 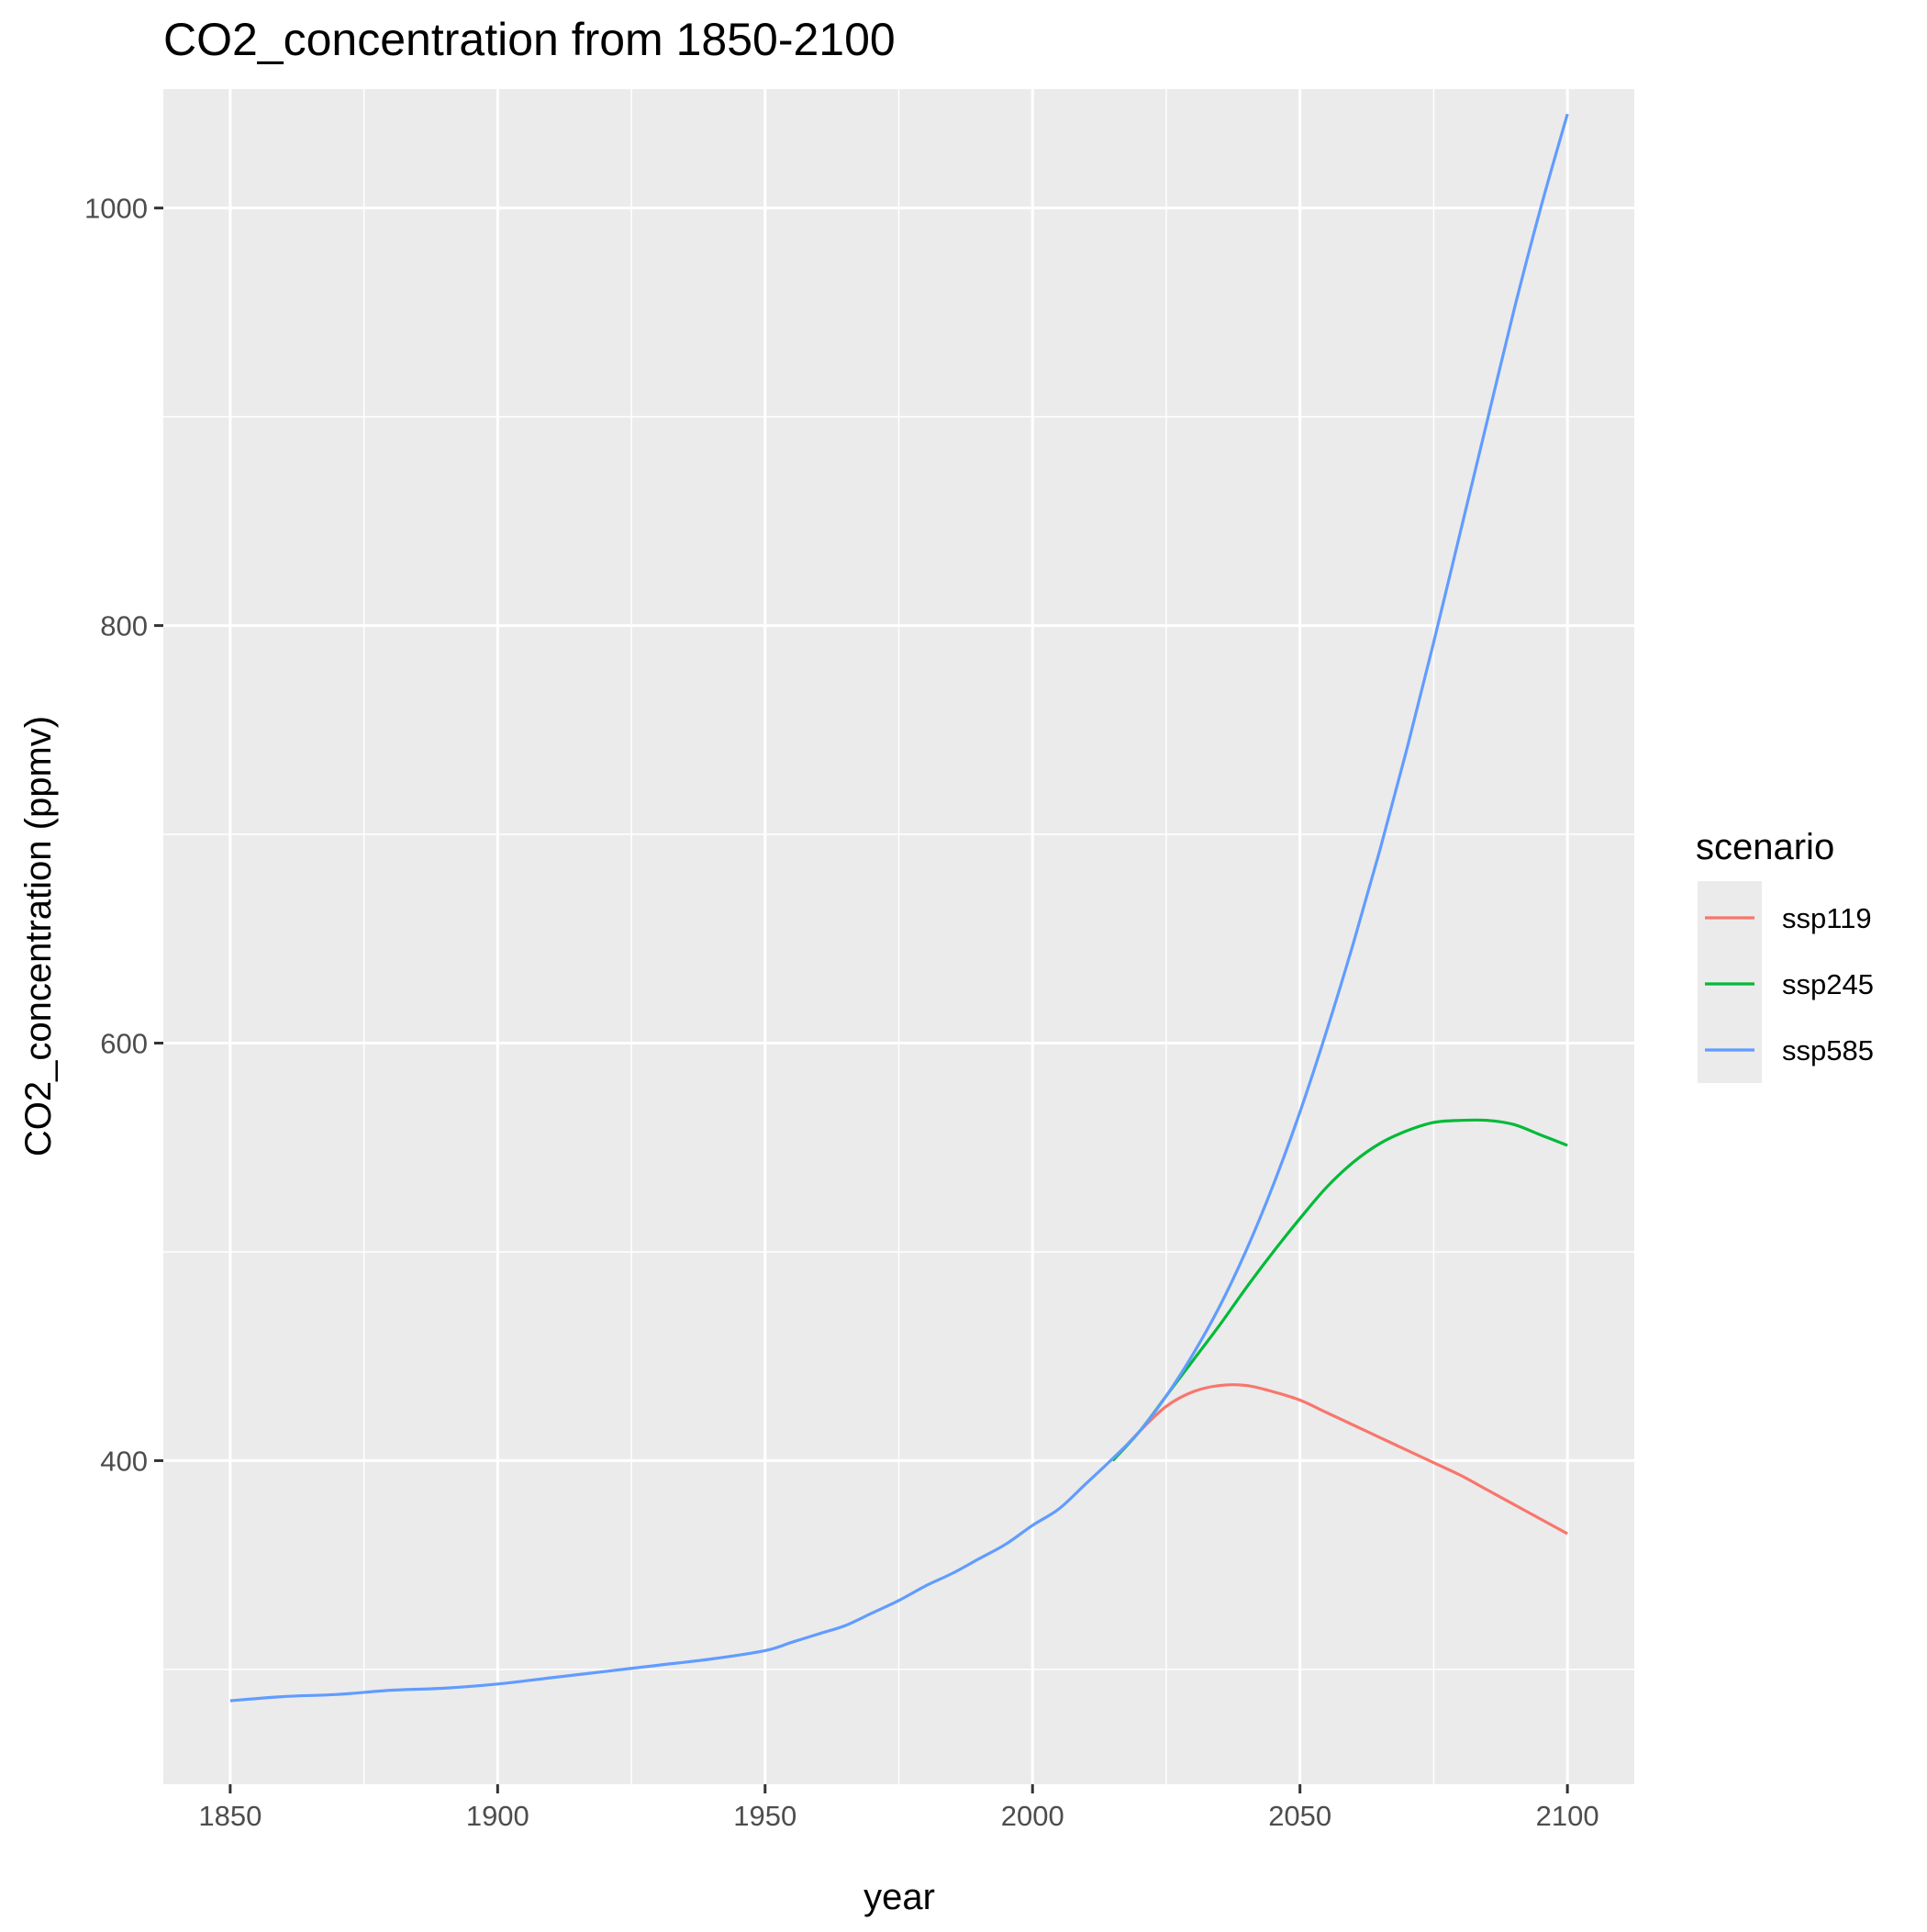 What do you see at coordinates (230, 1816) in the screenshot?
I see `x-tick-label: 1850` at bounding box center [230, 1816].